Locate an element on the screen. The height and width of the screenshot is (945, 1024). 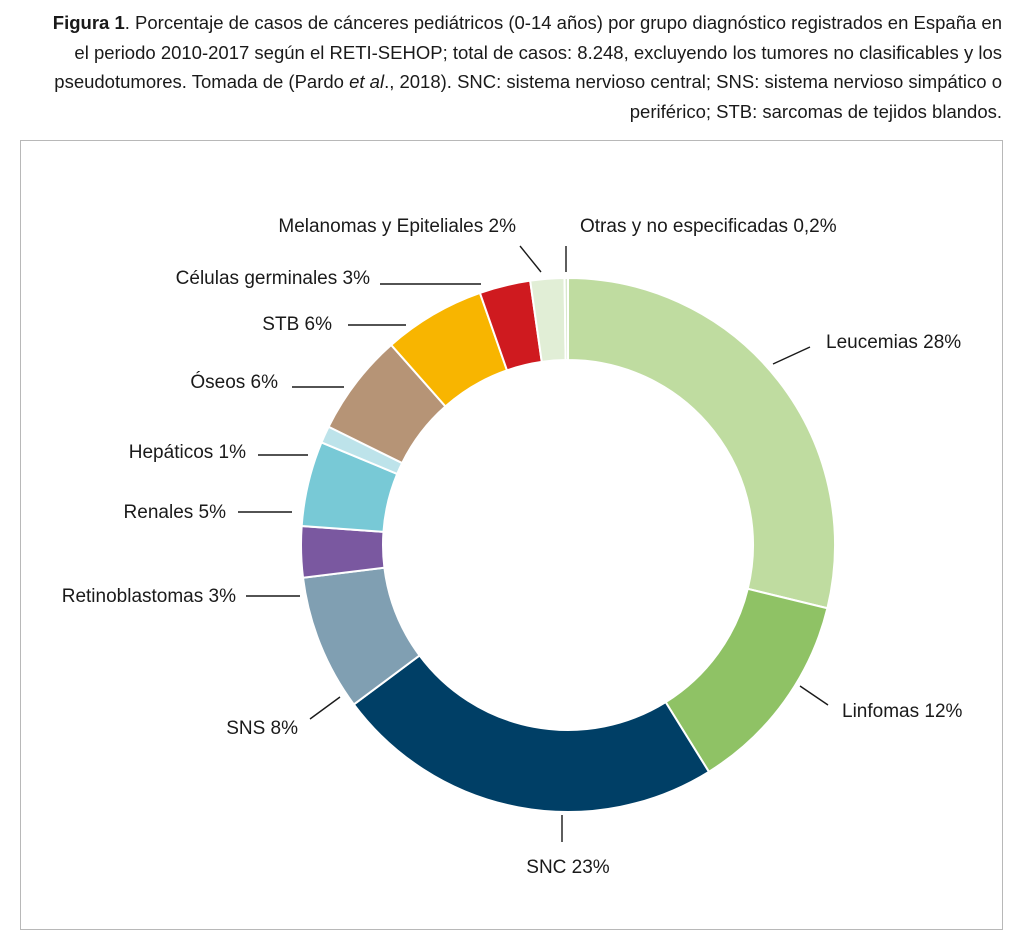
caption-italic: et al is located at coordinates (367, 81).